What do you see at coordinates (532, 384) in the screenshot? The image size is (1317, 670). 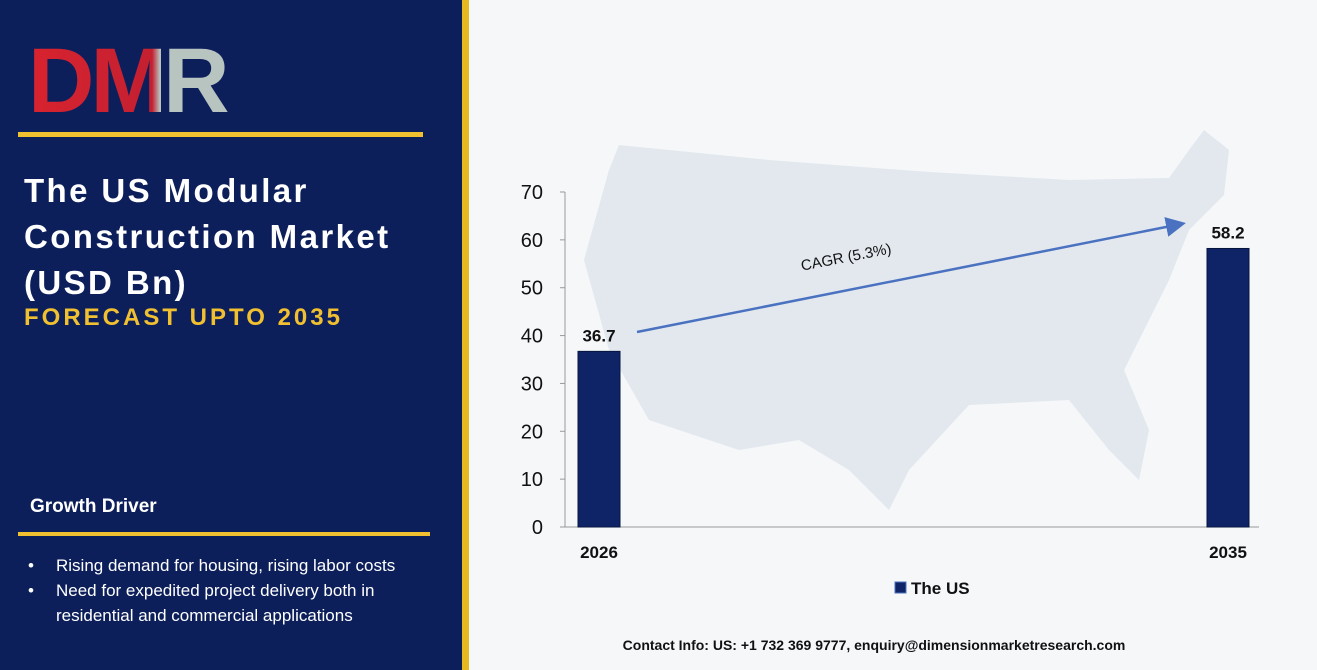 I see `y-tick-label: 30` at bounding box center [532, 384].